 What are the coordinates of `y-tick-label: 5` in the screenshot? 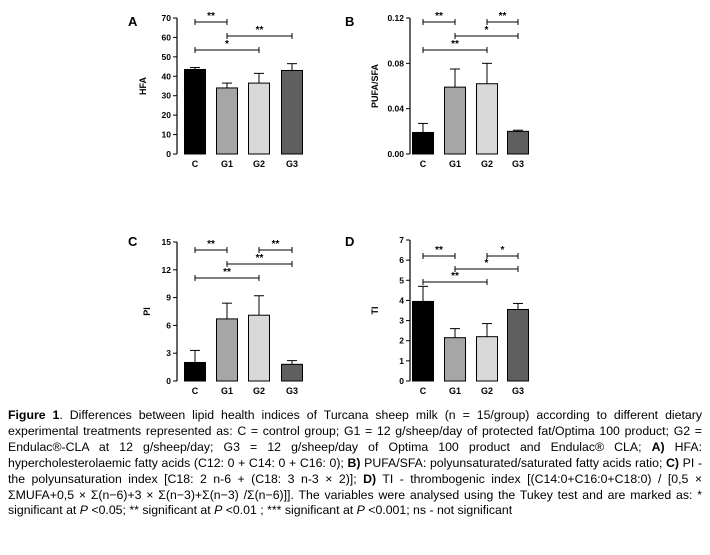 It's located at (401, 280).